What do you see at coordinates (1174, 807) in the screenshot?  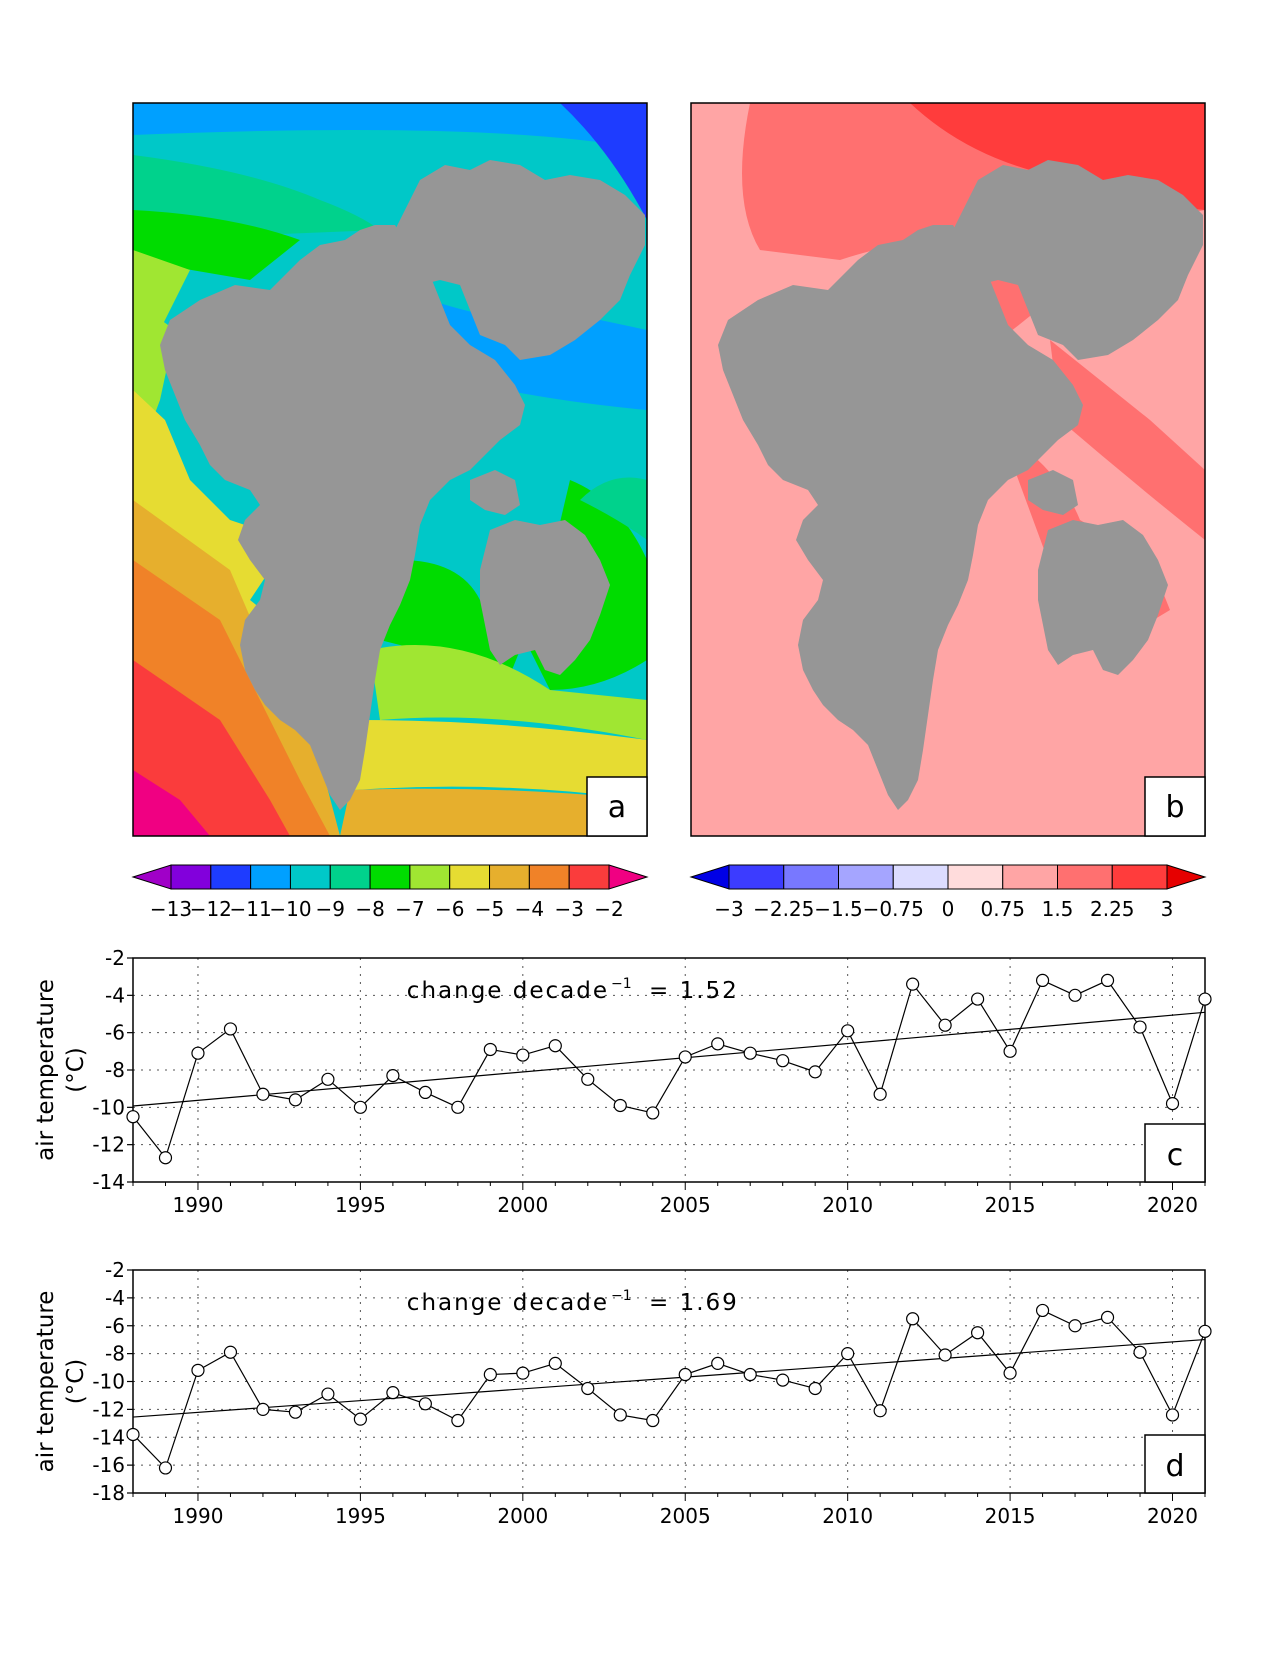 I see `map-panel-label-b: b` at bounding box center [1174, 807].